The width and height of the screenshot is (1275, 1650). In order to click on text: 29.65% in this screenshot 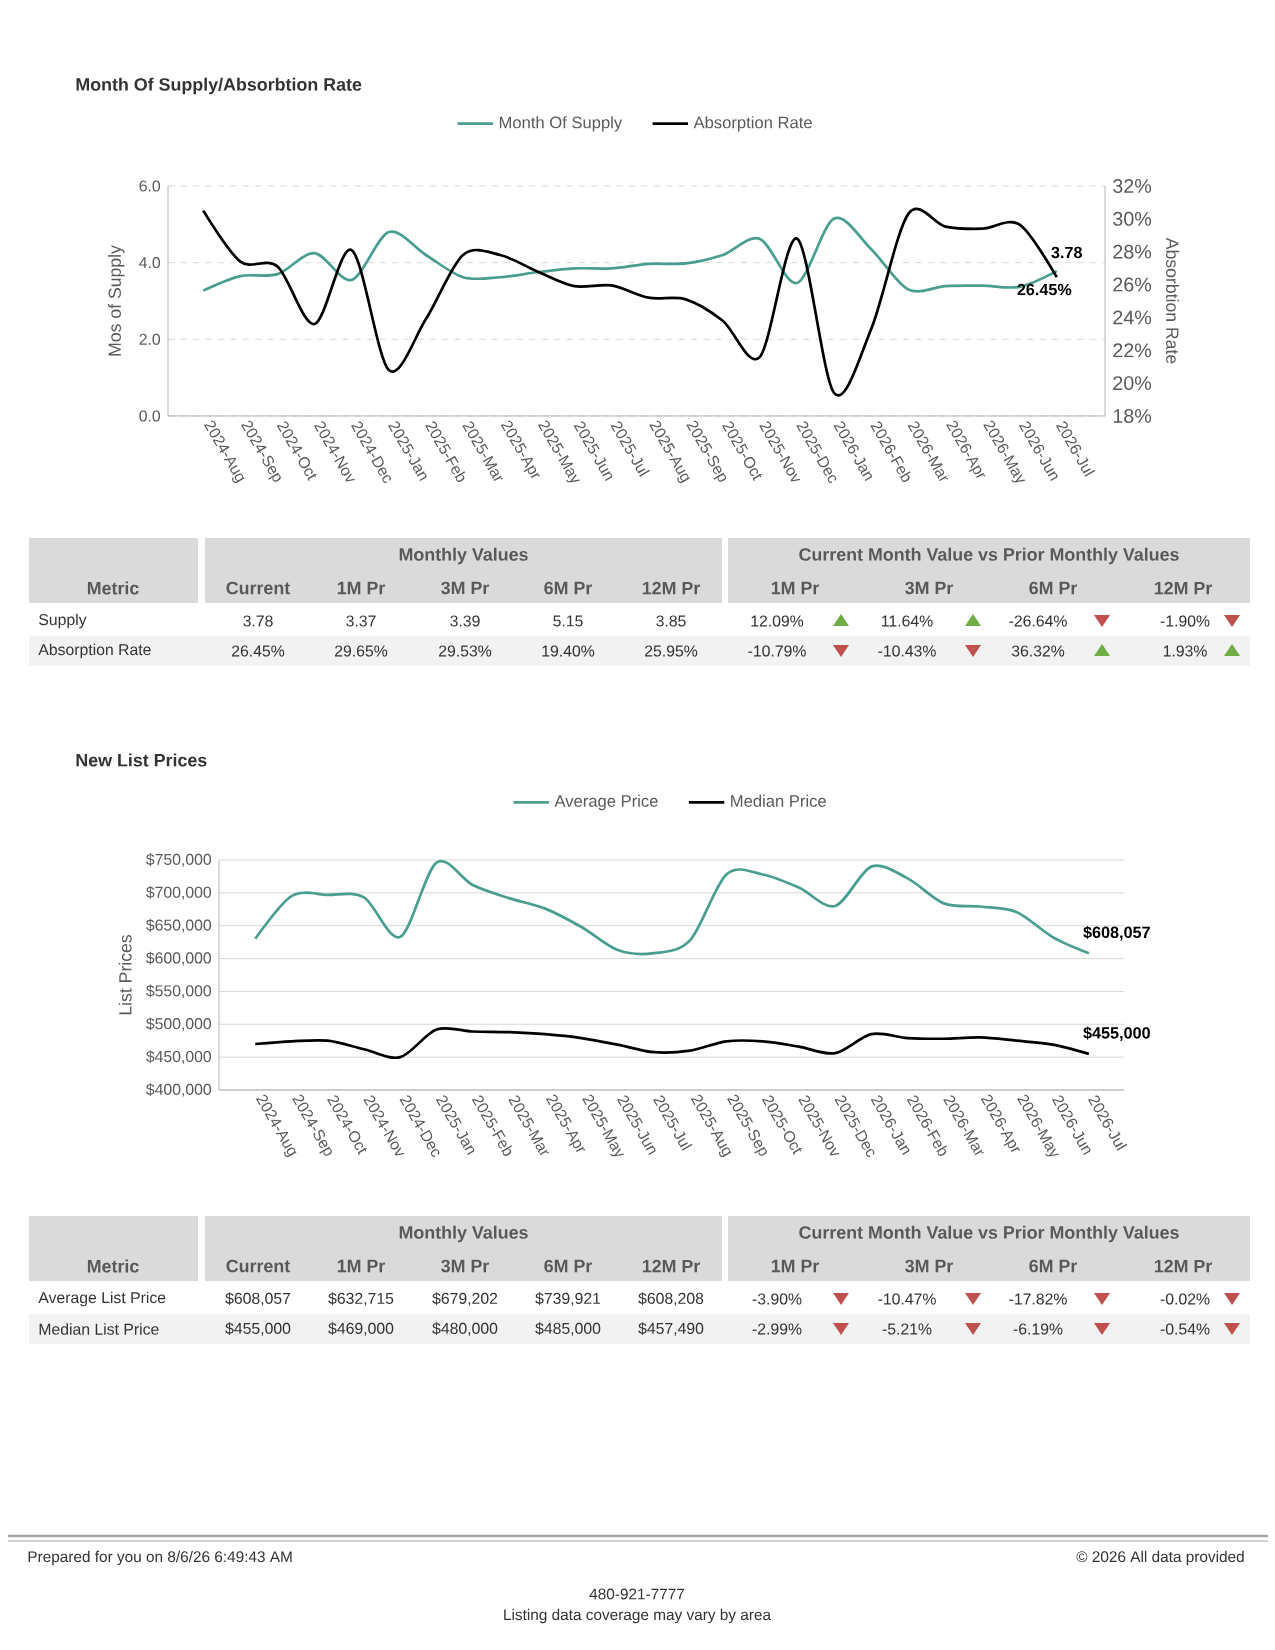, I will do `click(361, 651)`.